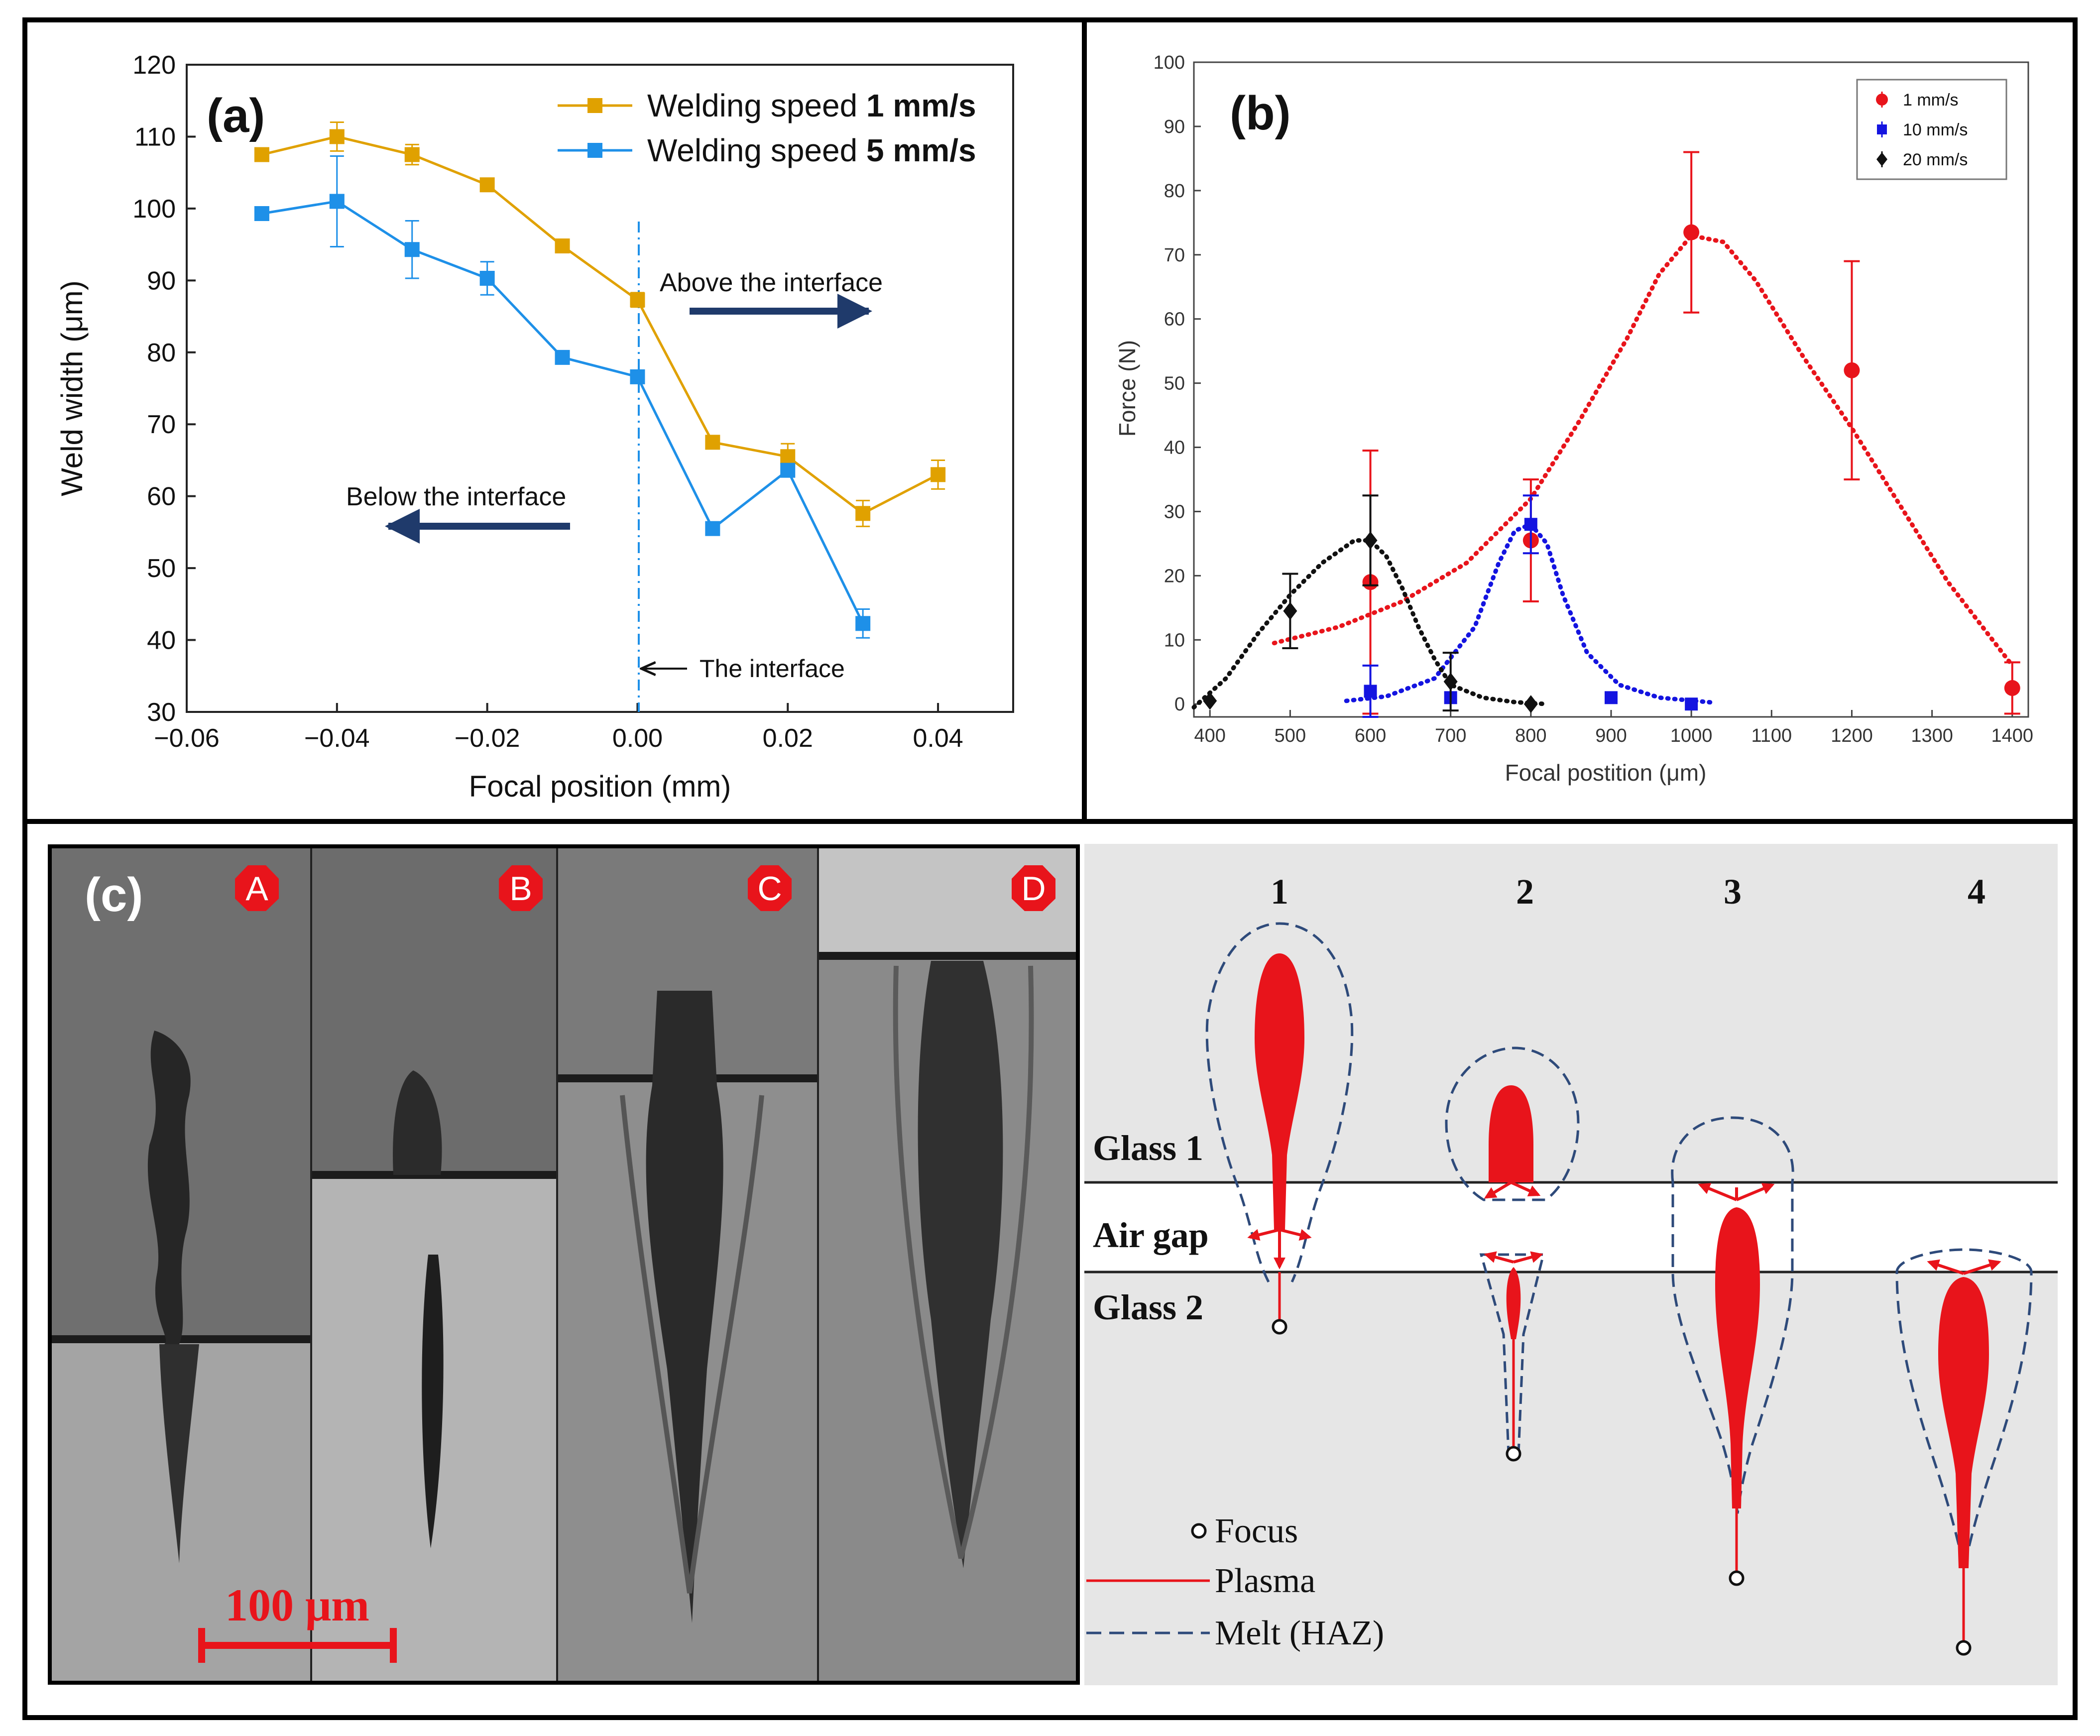 The image size is (2100, 1736). Describe the element at coordinates (236, 116) in the screenshot. I see `panel-a-label: (a)` at that location.